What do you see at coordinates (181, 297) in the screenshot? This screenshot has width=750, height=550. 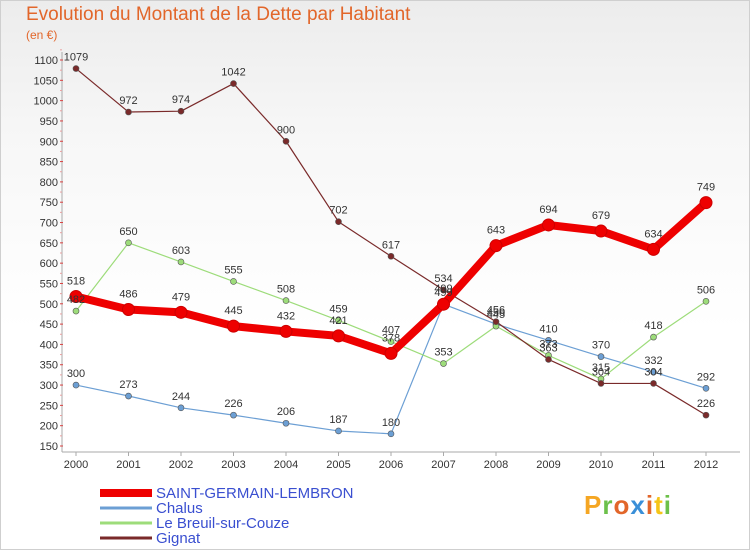 I see `data-label: 479` at bounding box center [181, 297].